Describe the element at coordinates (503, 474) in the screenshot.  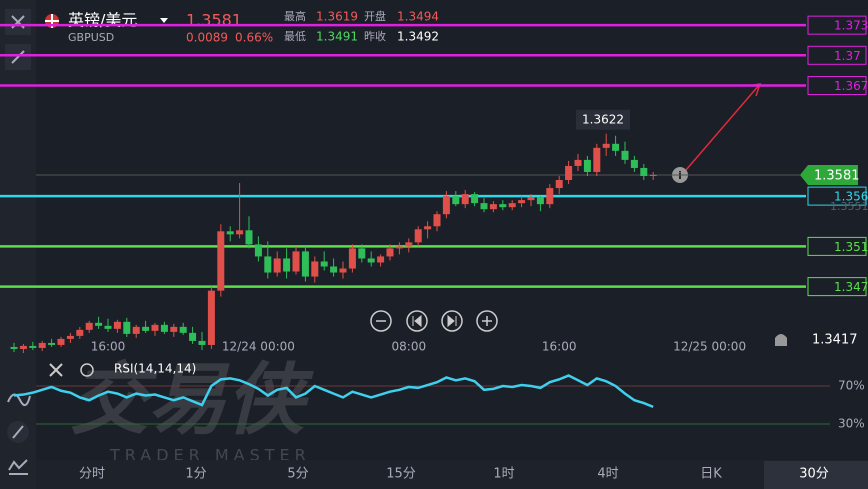
I see `tab: 1时` at that location.